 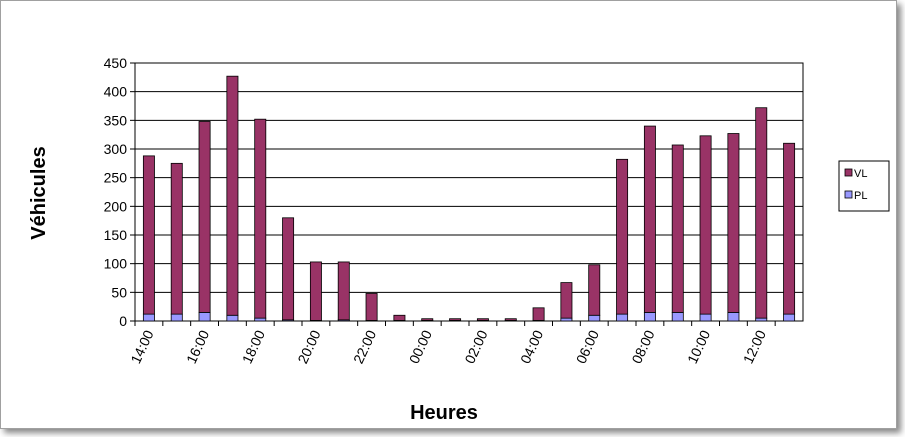 I want to click on legend-label: VL, so click(x=860, y=174).